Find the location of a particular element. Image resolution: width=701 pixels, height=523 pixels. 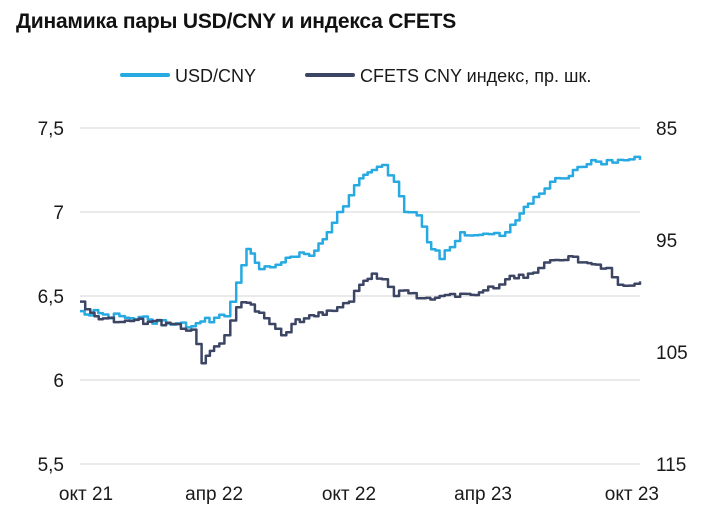

x-tick-label: окт 23 is located at coordinates (632, 494).